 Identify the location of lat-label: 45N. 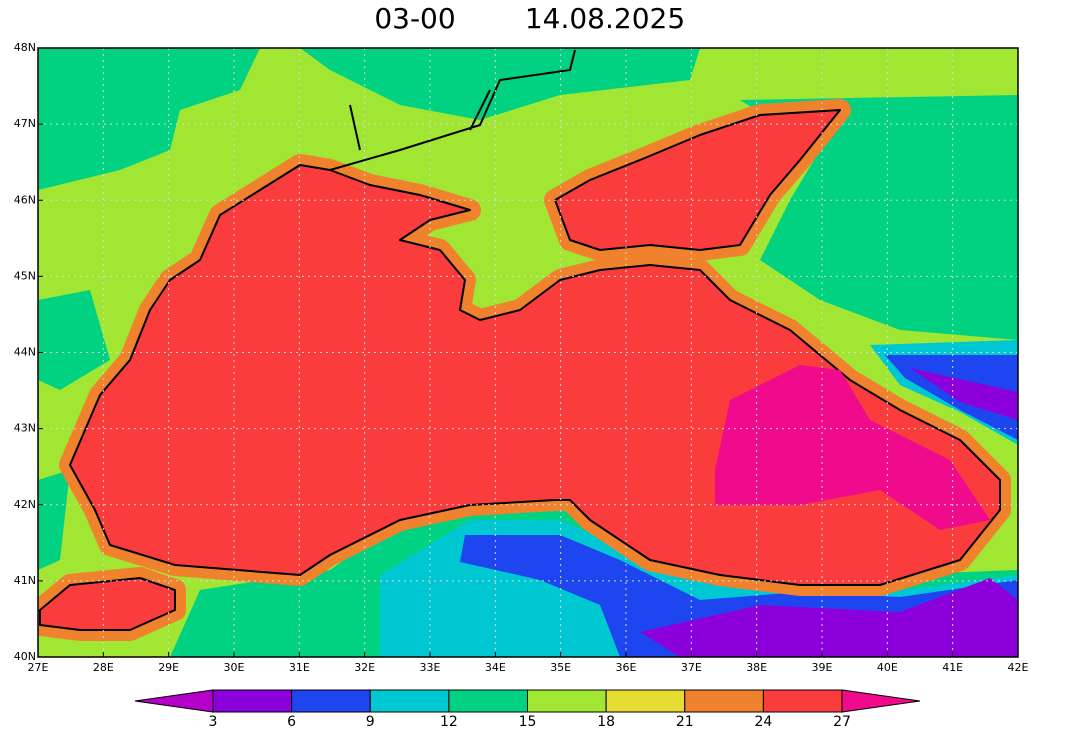
(25, 275).